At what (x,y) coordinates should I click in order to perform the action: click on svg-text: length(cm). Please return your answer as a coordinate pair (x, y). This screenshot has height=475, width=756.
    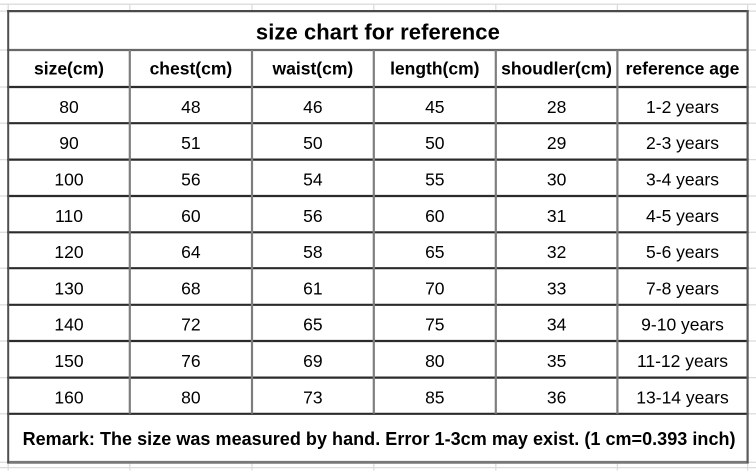
    Looking at the image, I should click on (434, 69).